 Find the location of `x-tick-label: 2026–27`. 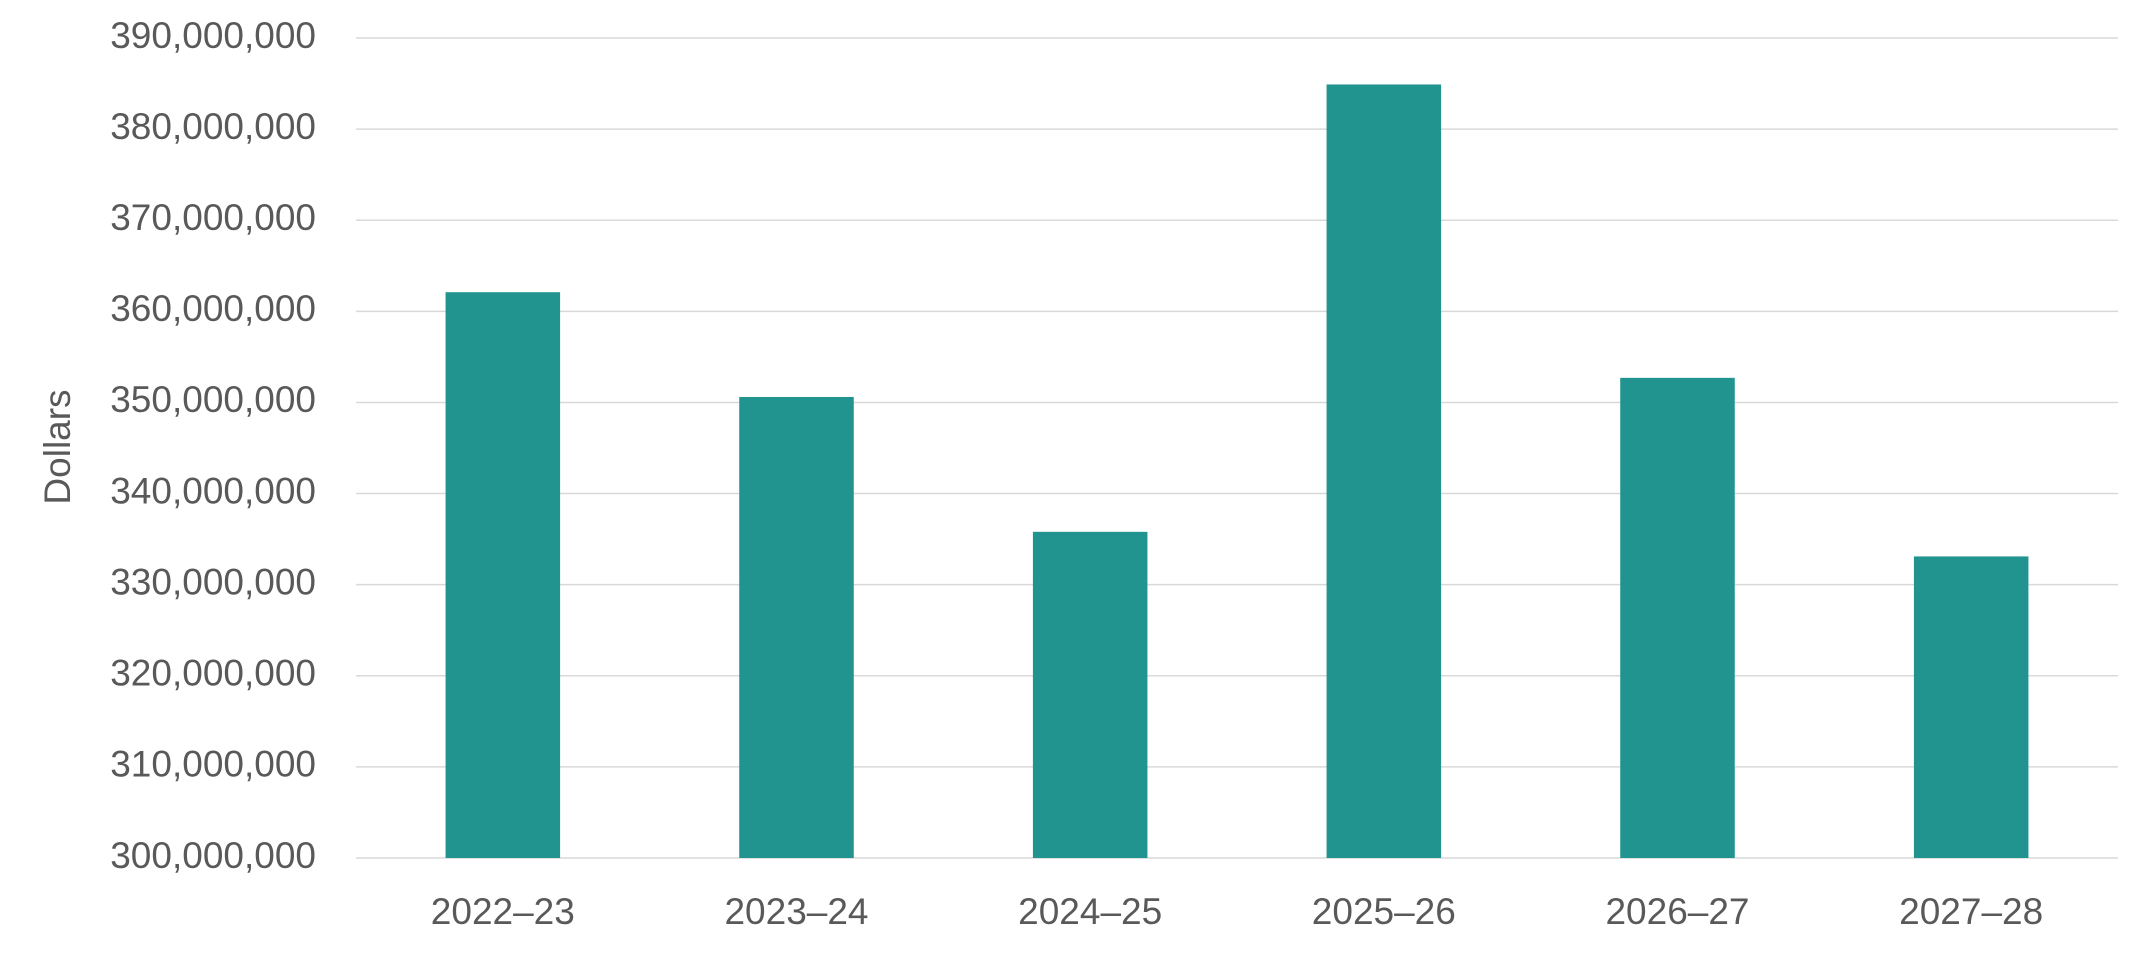

x-tick-label: 2026–27 is located at coordinates (1677, 911).